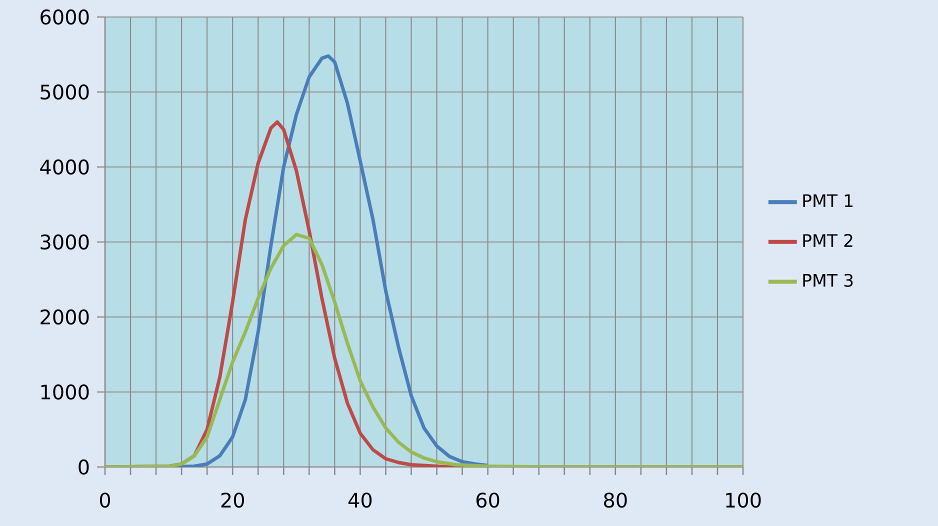 This screenshot has width=938, height=526. What do you see at coordinates (64, 317) in the screenshot?
I see `y-tick-label: 2000` at bounding box center [64, 317].